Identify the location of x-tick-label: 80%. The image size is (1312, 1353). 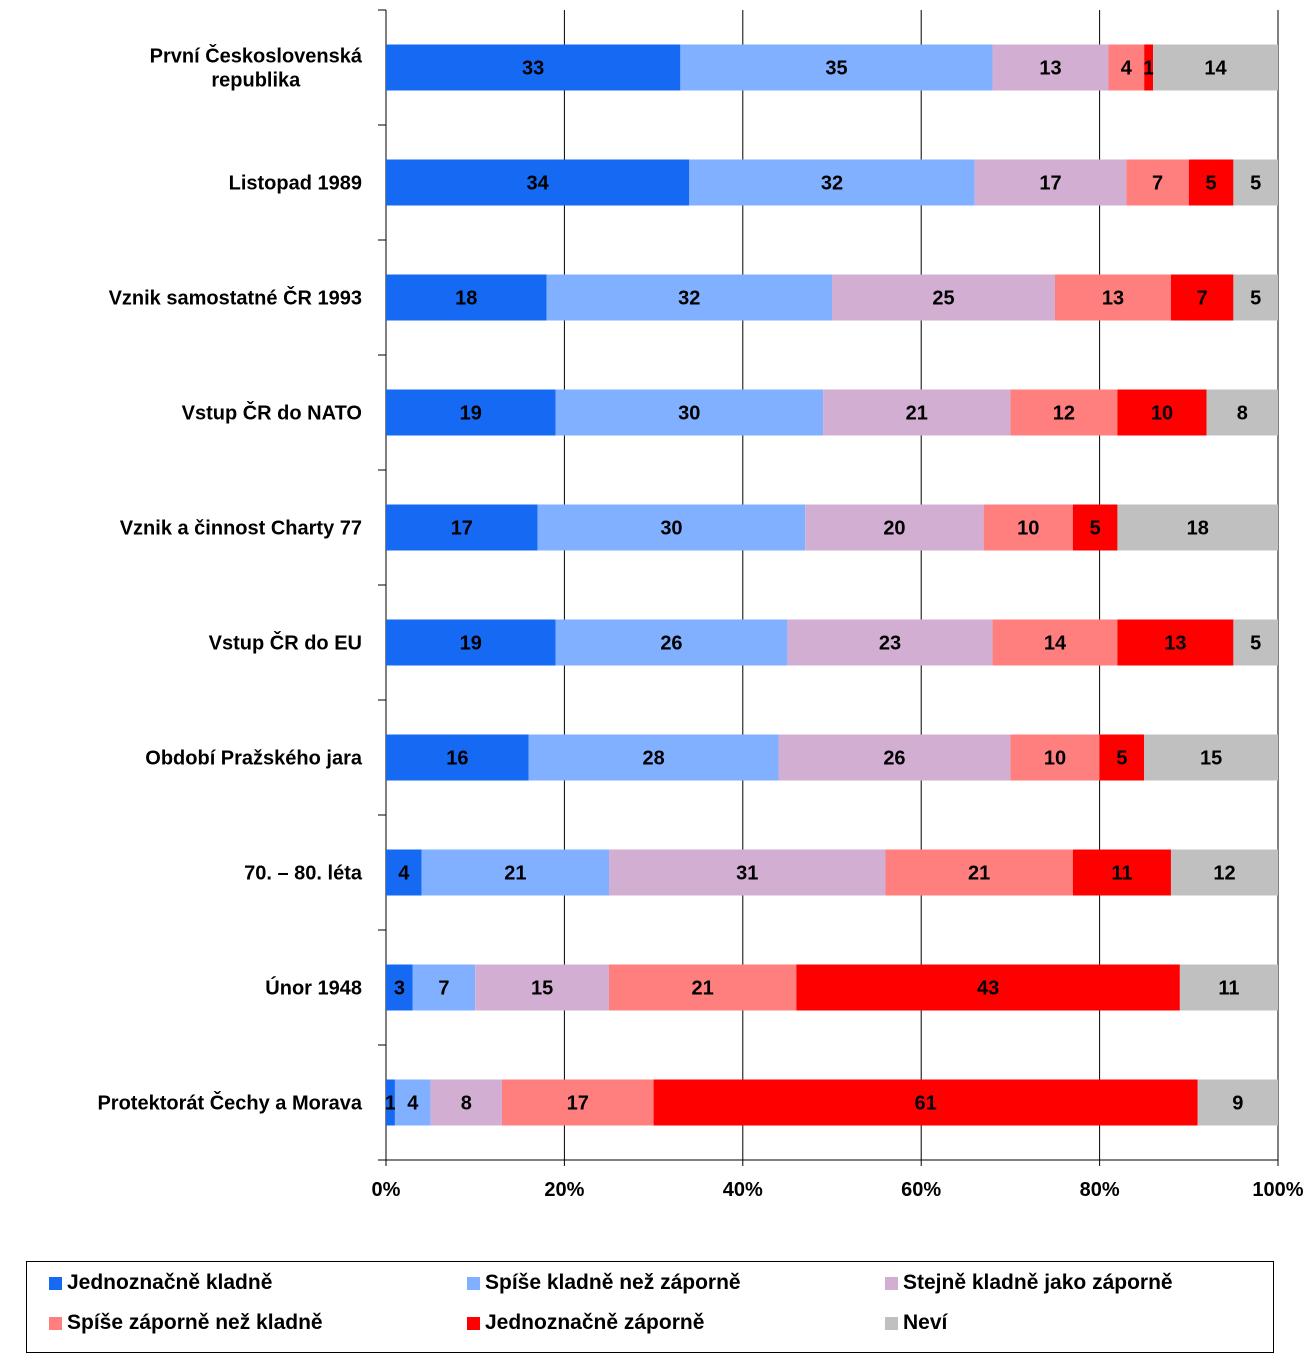
(1100, 1190).